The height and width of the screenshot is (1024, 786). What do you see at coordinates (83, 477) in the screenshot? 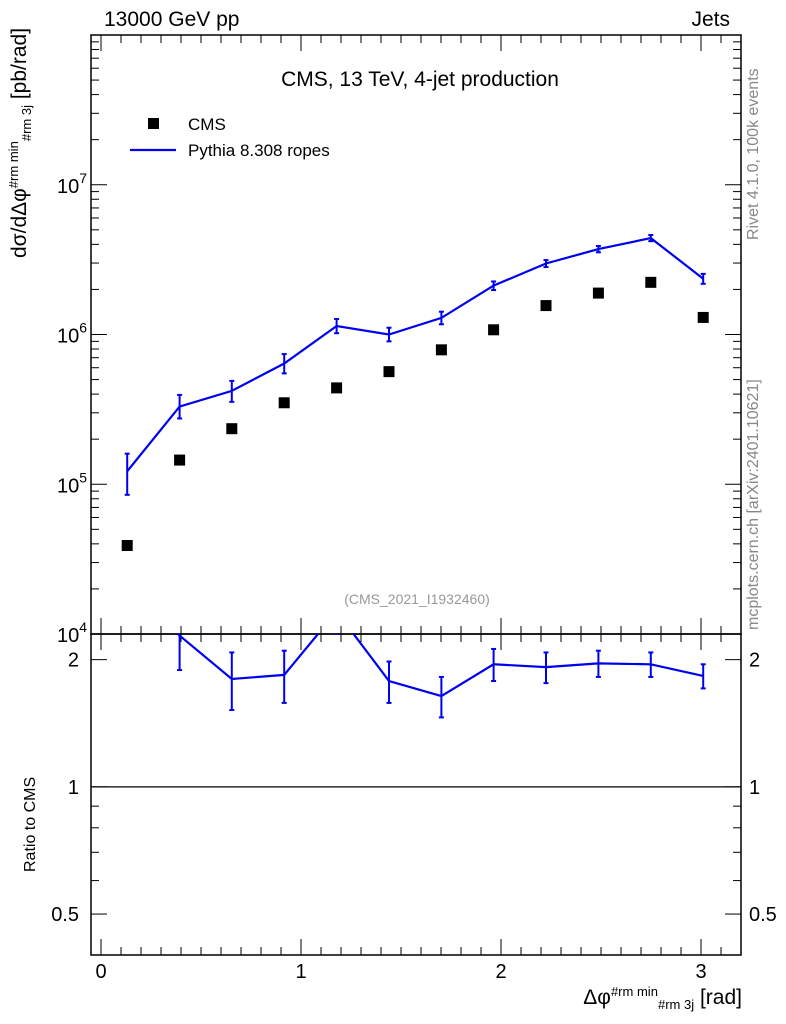
I see `main-y-tick-label-exp: 5` at bounding box center [83, 477].